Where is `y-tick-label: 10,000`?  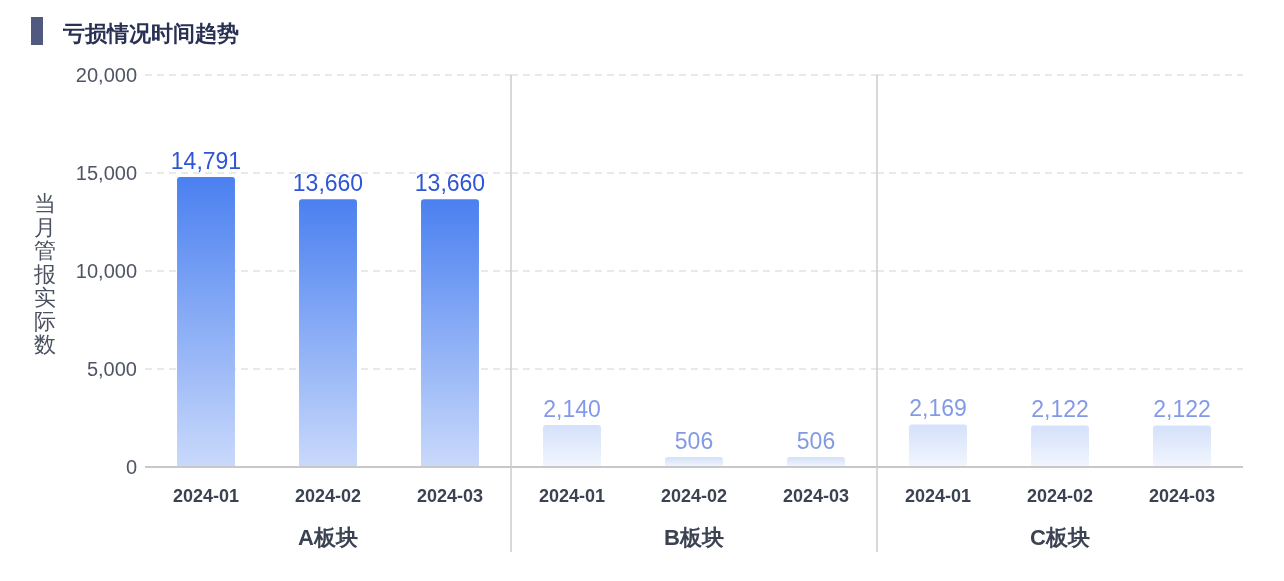
y-tick-label: 10,000 is located at coordinates (106, 271).